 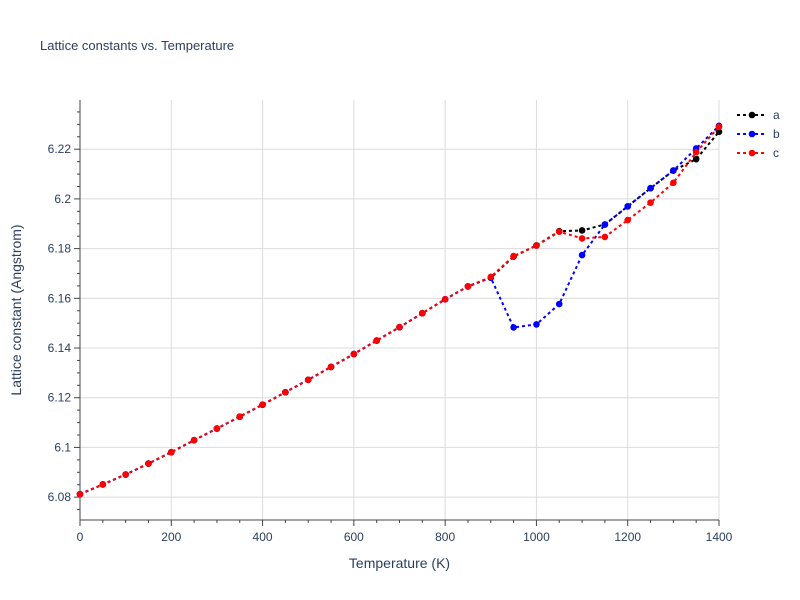 I want to click on y-tick-label: 6.22, so click(x=60, y=149).